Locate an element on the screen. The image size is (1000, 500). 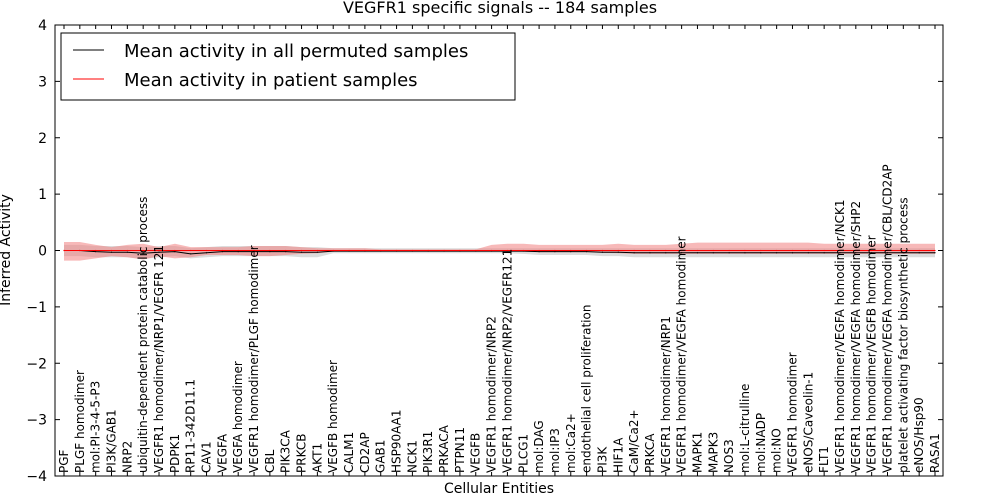
y-tick-label: −4 is located at coordinates (36, 477).